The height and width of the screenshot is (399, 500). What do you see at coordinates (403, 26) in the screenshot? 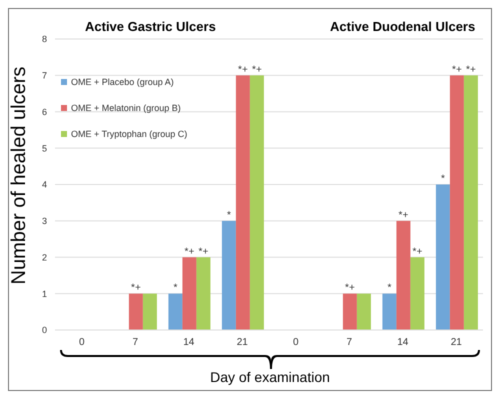
I see `text: Active Duodenal Ulcers` at bounding box center [403, 26].